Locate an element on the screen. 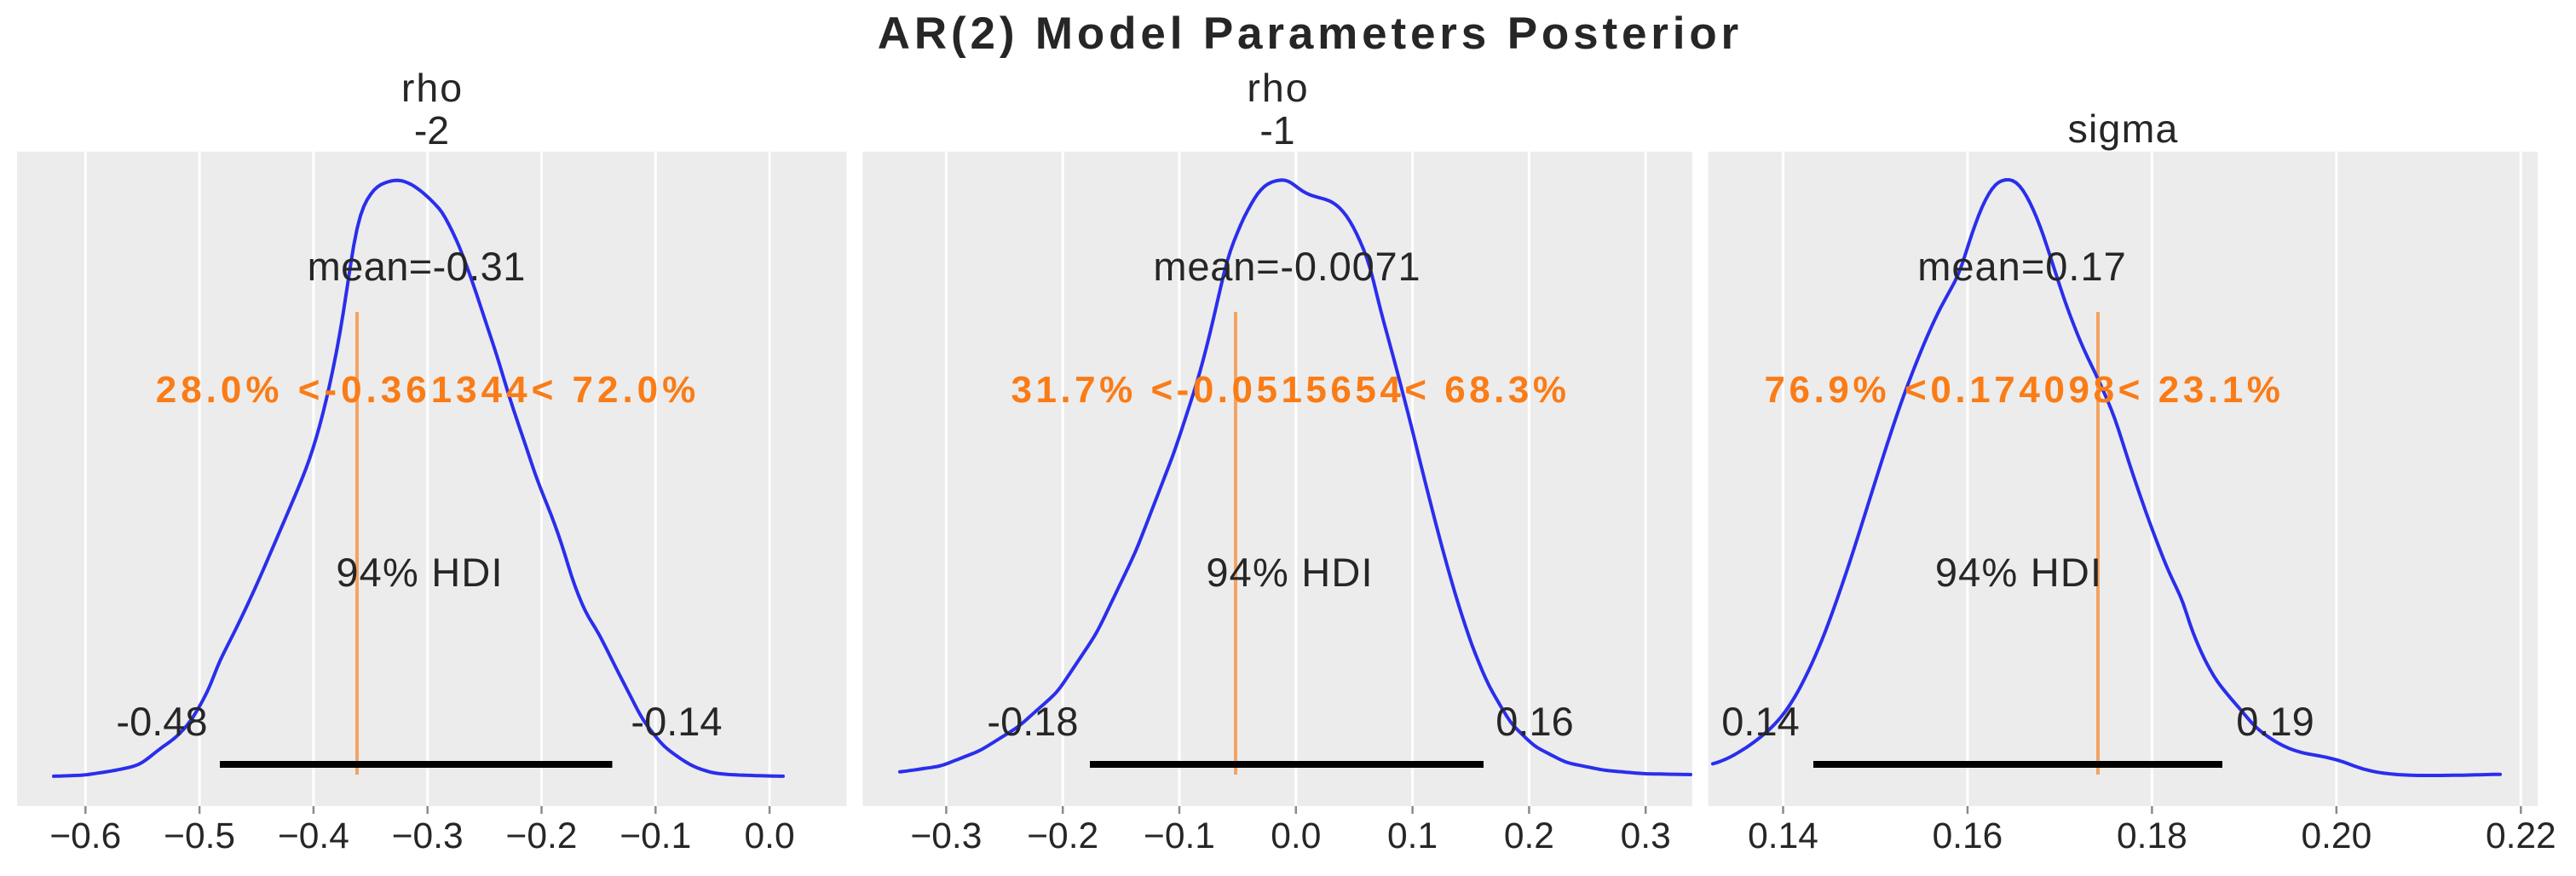 The image size is (2576, 876). svg-text: 0.3 is located at coordinates (1646, 836).